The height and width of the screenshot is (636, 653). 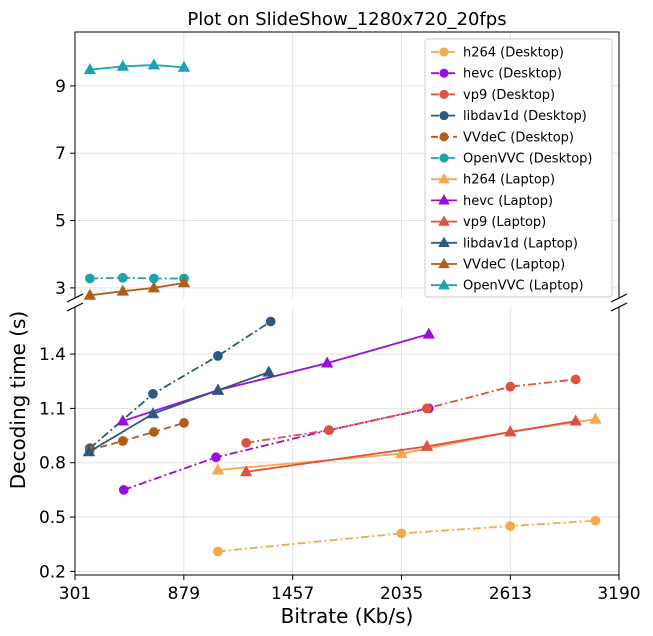 What do you see at coordinates (512, 74) in the screenshot?
I see `legend-label: hevc (Desktop)` at bounding box center [512, 74].